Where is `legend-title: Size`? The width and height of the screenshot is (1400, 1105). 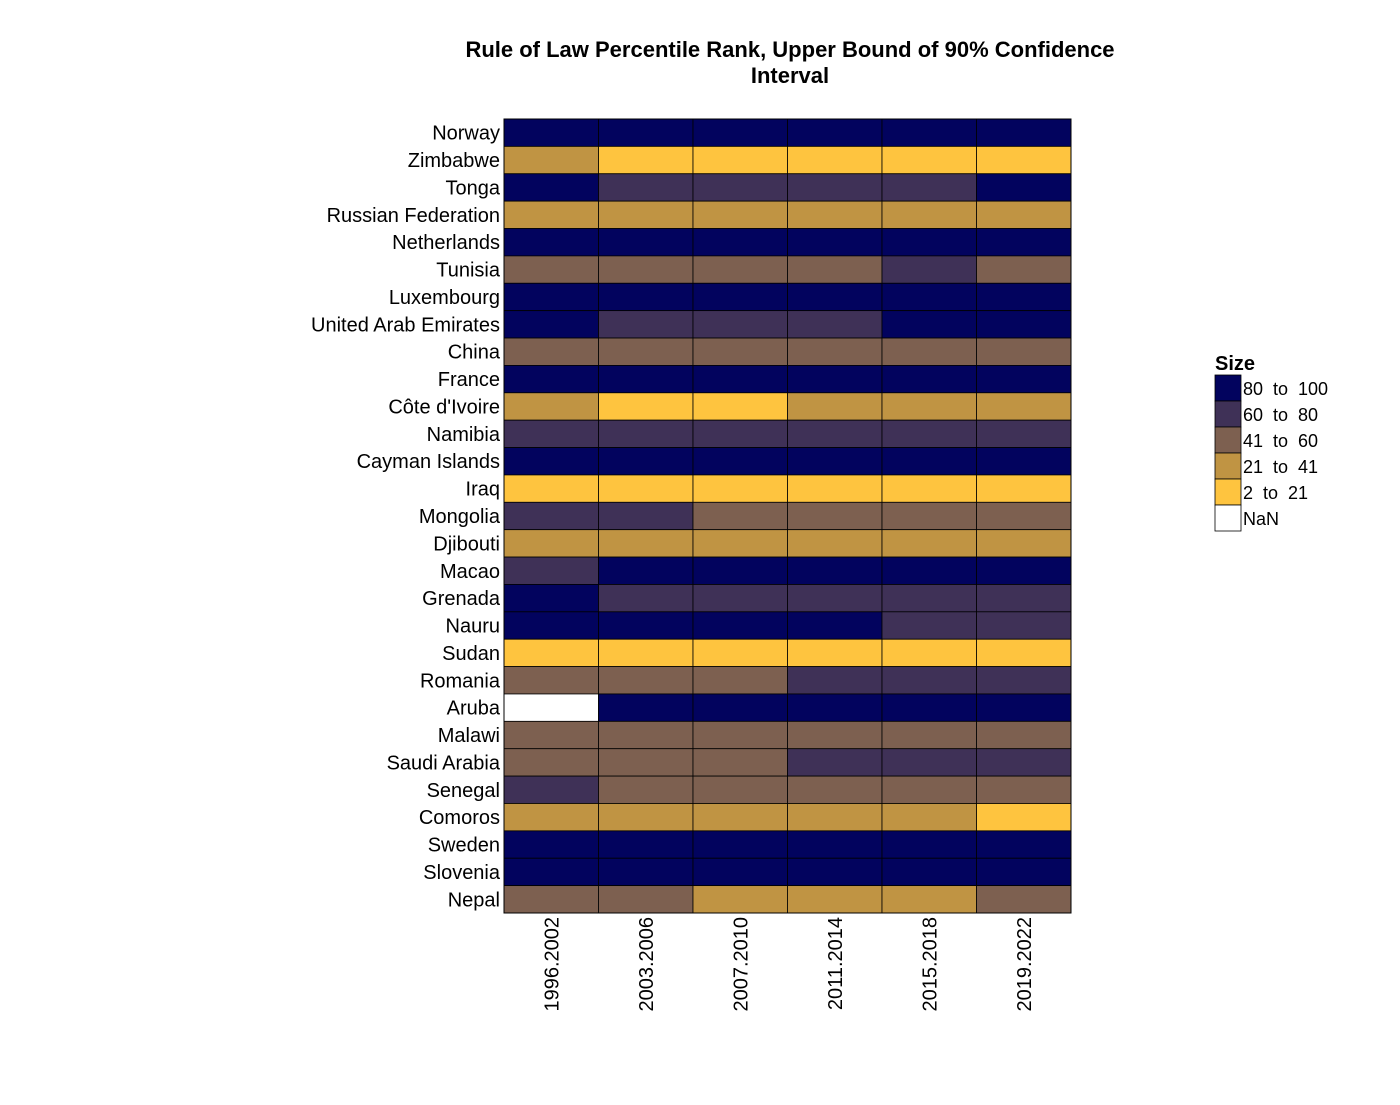
legend-title: Size is located at coordinates (1235, 364).